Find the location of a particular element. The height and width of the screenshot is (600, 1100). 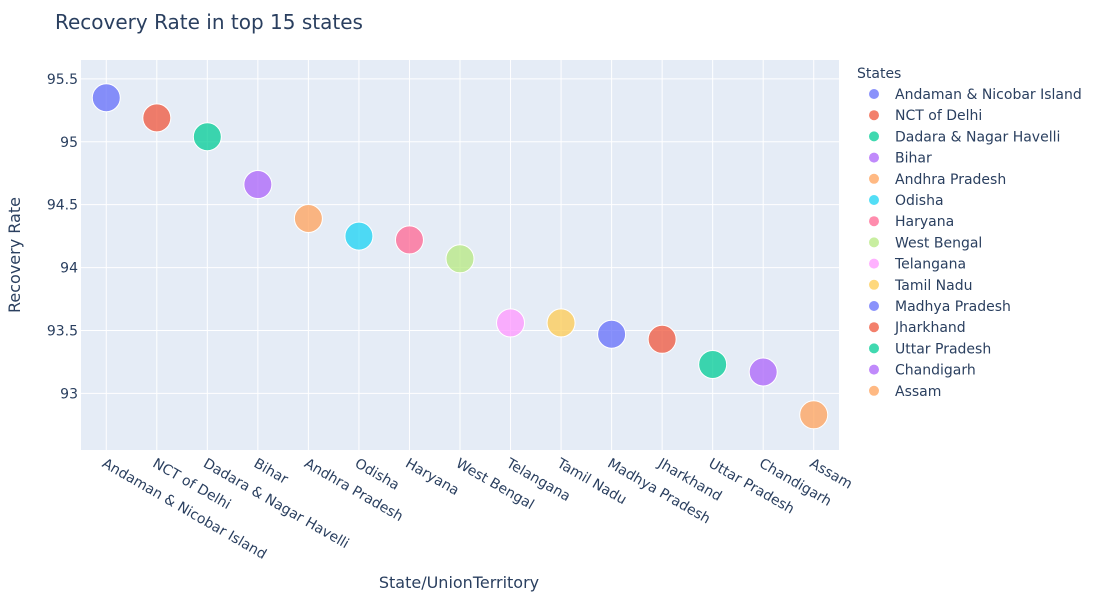

legend-item: Andhra Pradesh is located at coordinates (937, 180).